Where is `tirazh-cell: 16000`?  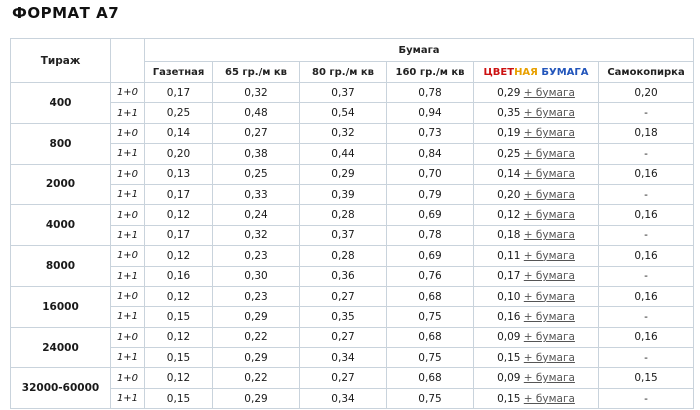
tirazh-cell: 16000 is located at coordinates (60, 306).